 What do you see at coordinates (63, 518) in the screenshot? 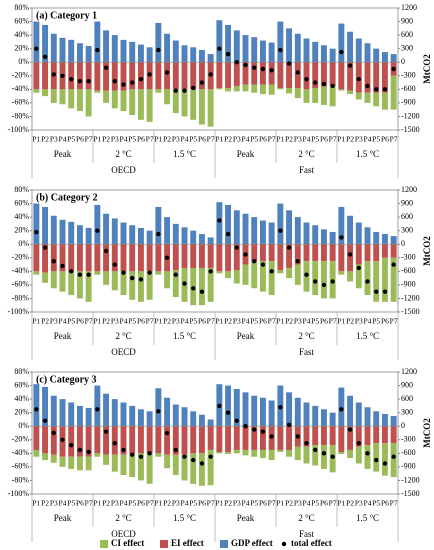
I see `scenario-label: Peak` at bounding box center [63, 518].